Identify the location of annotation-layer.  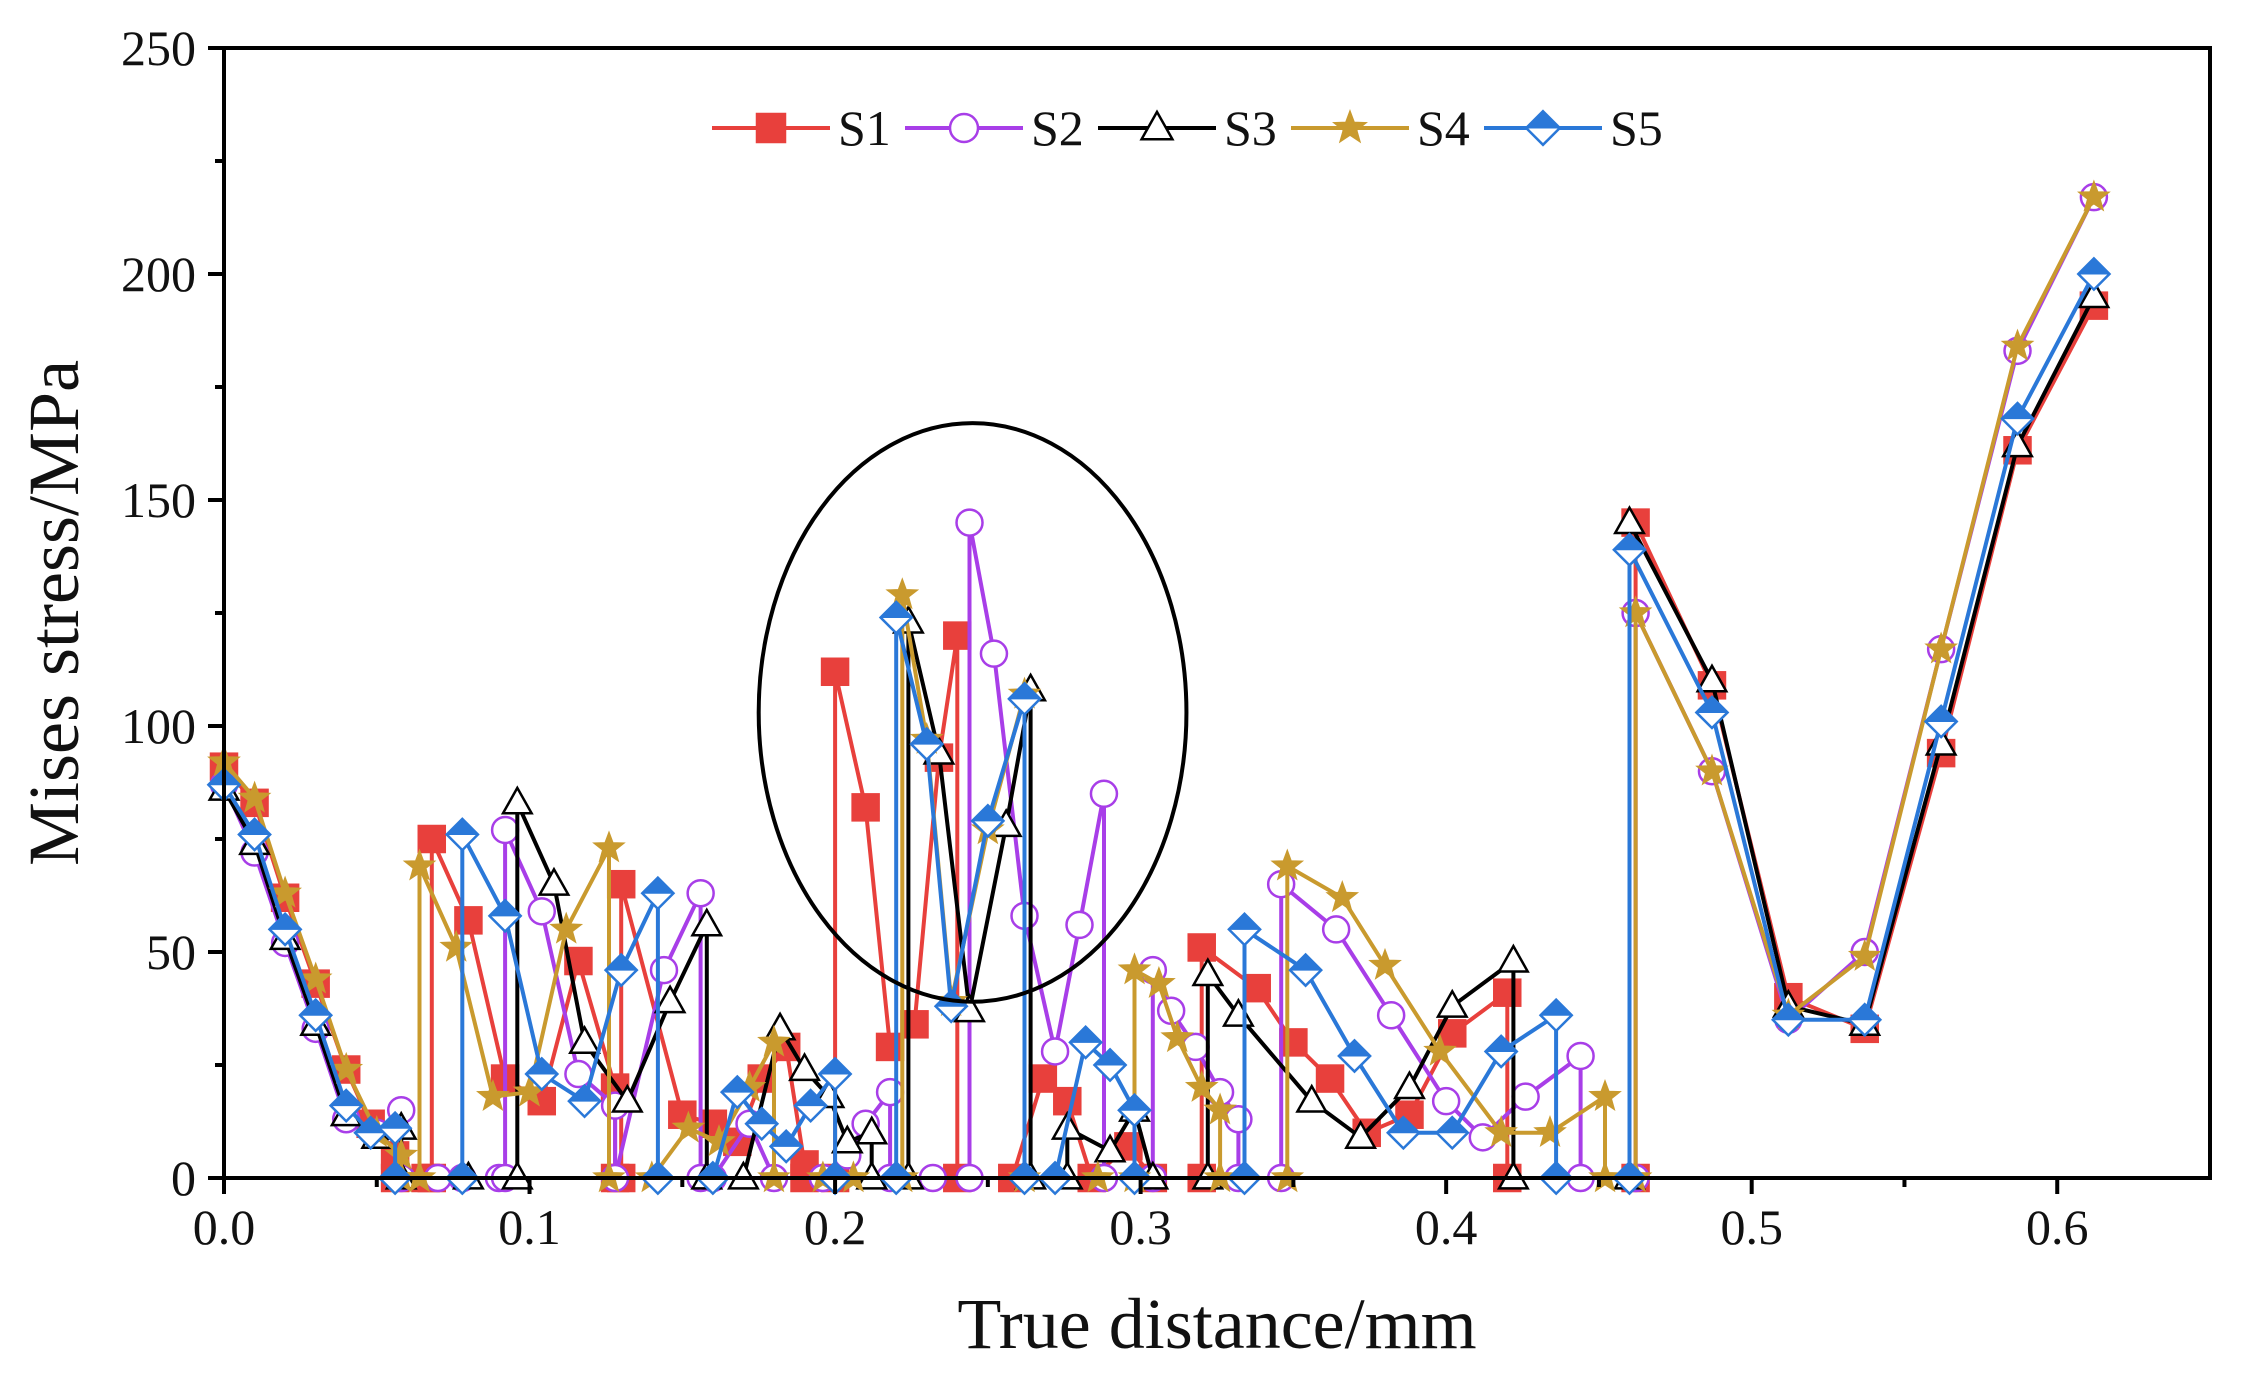
(972, 712).